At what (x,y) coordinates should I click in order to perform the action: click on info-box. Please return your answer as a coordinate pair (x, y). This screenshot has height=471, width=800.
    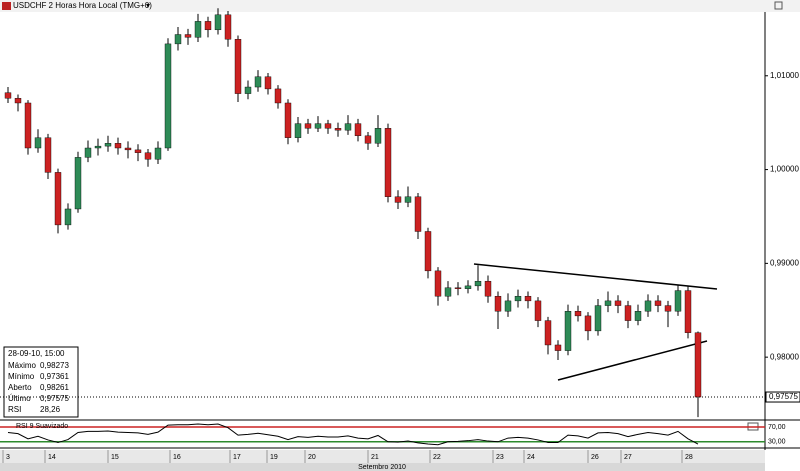
    Looking at the image, I should click on (41, 382).